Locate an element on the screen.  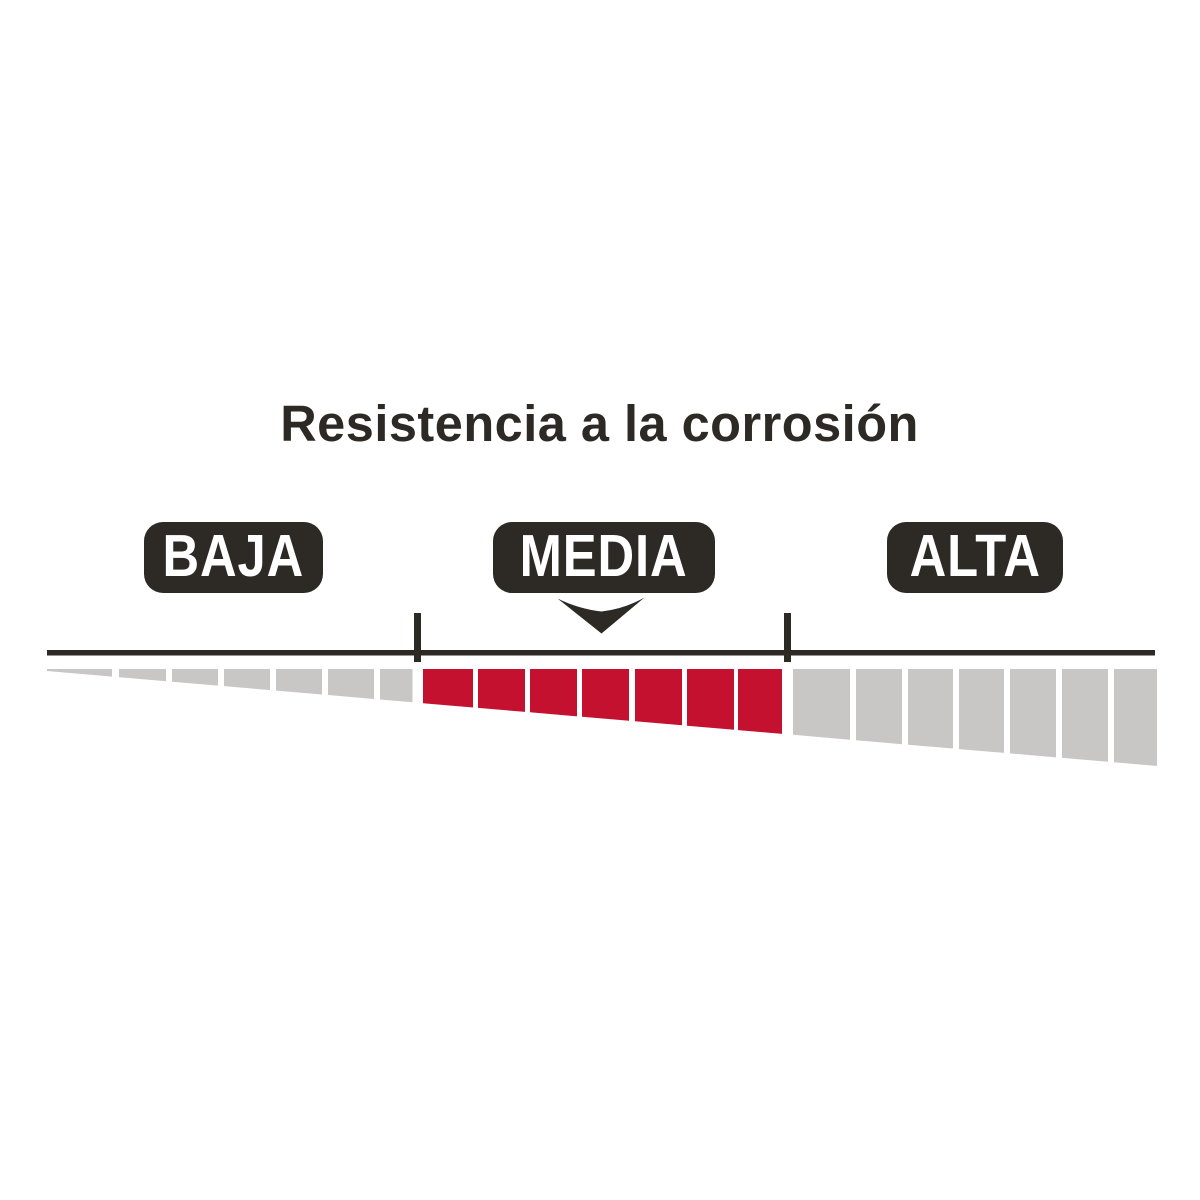
scale-label-media-text: MEDIA is located at coordinates (604, 555).